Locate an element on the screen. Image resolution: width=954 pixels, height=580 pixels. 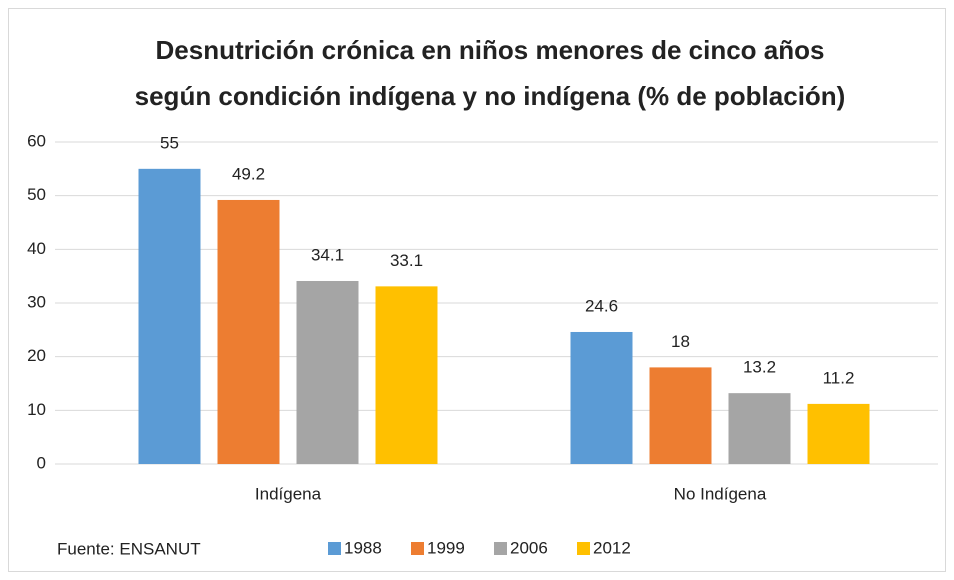
y-tick-label: 60 is located at coordinates (36, 140).